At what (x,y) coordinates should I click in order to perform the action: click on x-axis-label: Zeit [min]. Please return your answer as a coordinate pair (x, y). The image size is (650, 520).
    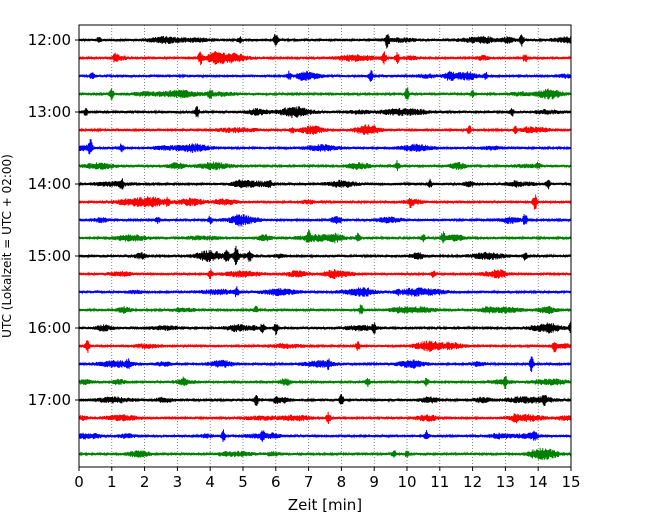
    Looking at the image, I should click on (325, 505).